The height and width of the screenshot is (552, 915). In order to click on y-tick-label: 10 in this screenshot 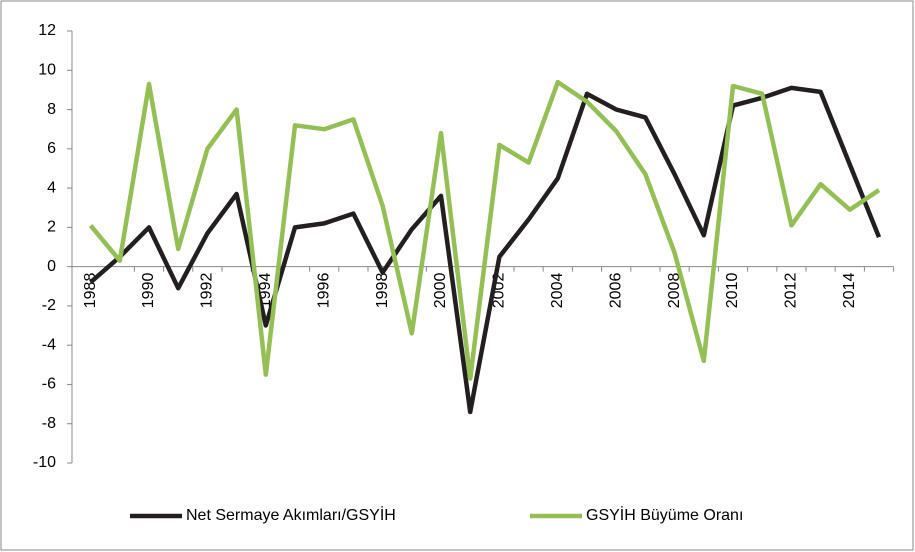, I will do `click(47, 69)`.